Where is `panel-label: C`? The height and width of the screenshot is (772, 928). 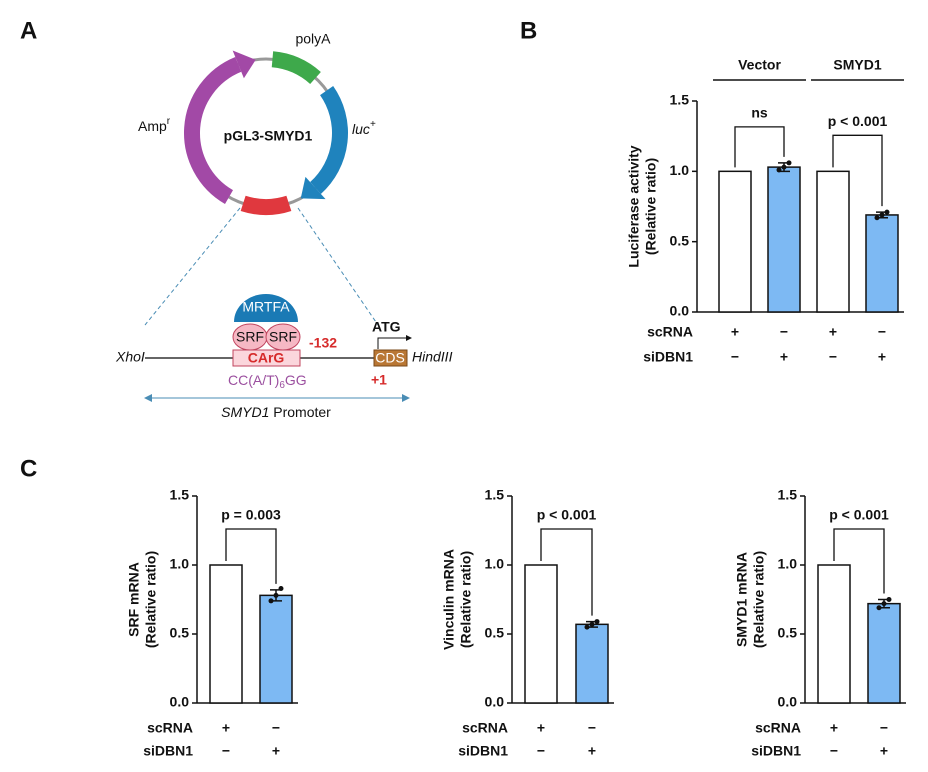 panel-label: C is located at coordinates (28, 468).